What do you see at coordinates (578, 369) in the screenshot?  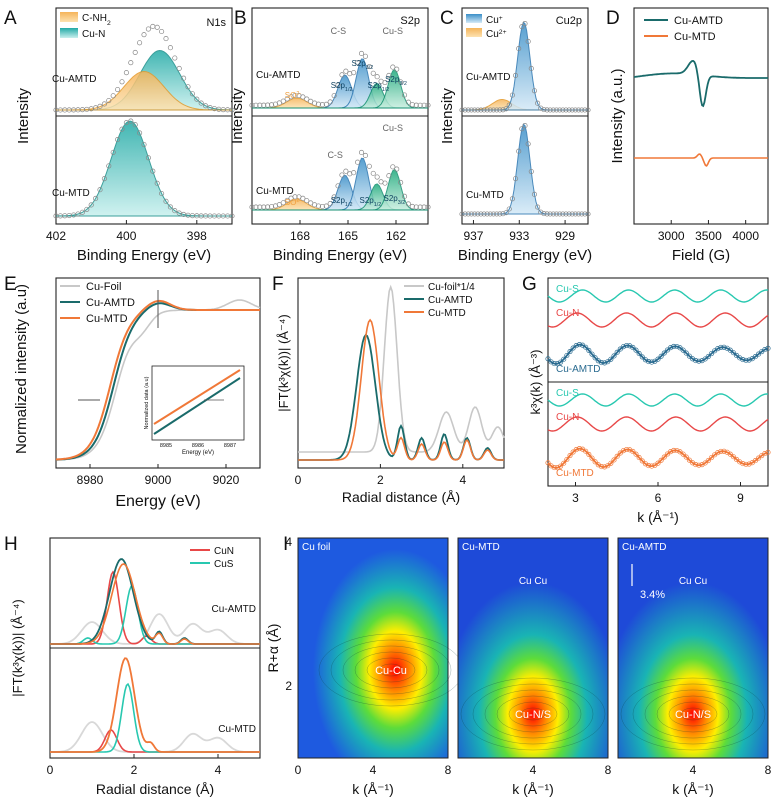 I see `series-amtd-label-sample: Cu-AMTD` at bounding box center [578, 369].